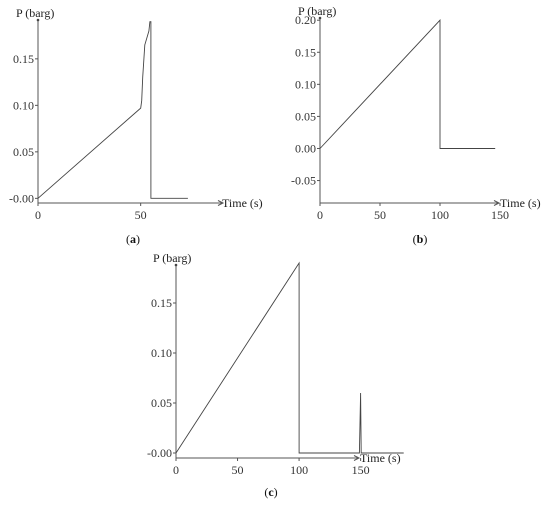 Image resolution: width=550 pixels, height=505 pixels. What do you see at coordinates (305, 20) in the screenshot?
I see `y-tick-label: 0.20` at bounding box center [305, 20].